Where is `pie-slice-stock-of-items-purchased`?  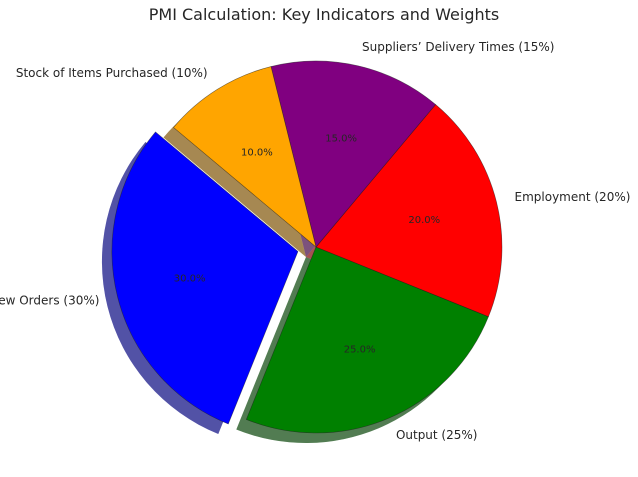 pie-slice-stock-of-items-purchased is located at coordinates (245, 157).